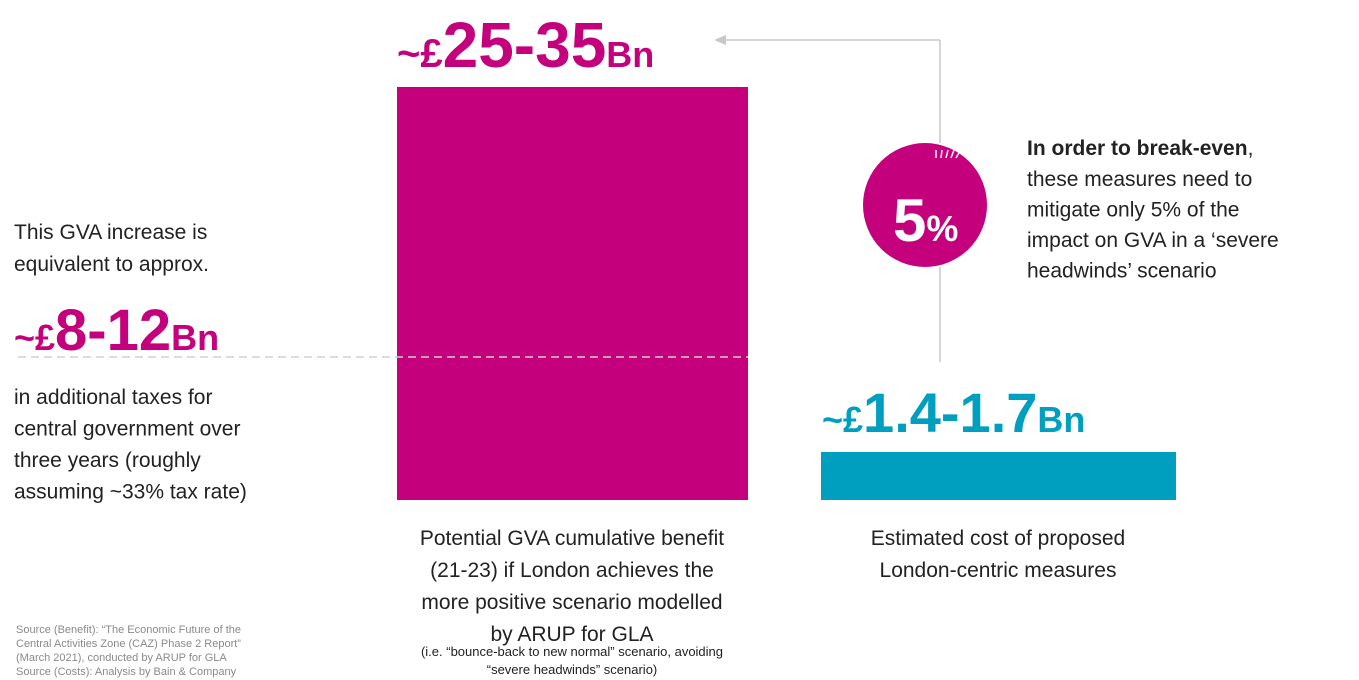 The width and height of the screenshot is (1359, 680). Describe the element at coordinates (909, 220) in the screenshot. I see `number: 5` at that location.